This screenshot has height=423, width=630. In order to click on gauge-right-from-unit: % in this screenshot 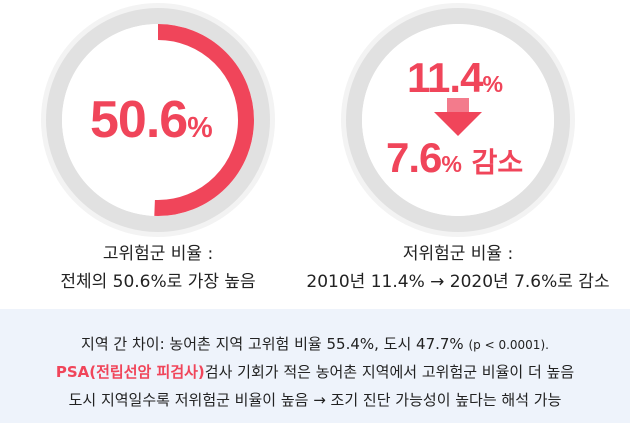, I will do `click(492, 84)`.